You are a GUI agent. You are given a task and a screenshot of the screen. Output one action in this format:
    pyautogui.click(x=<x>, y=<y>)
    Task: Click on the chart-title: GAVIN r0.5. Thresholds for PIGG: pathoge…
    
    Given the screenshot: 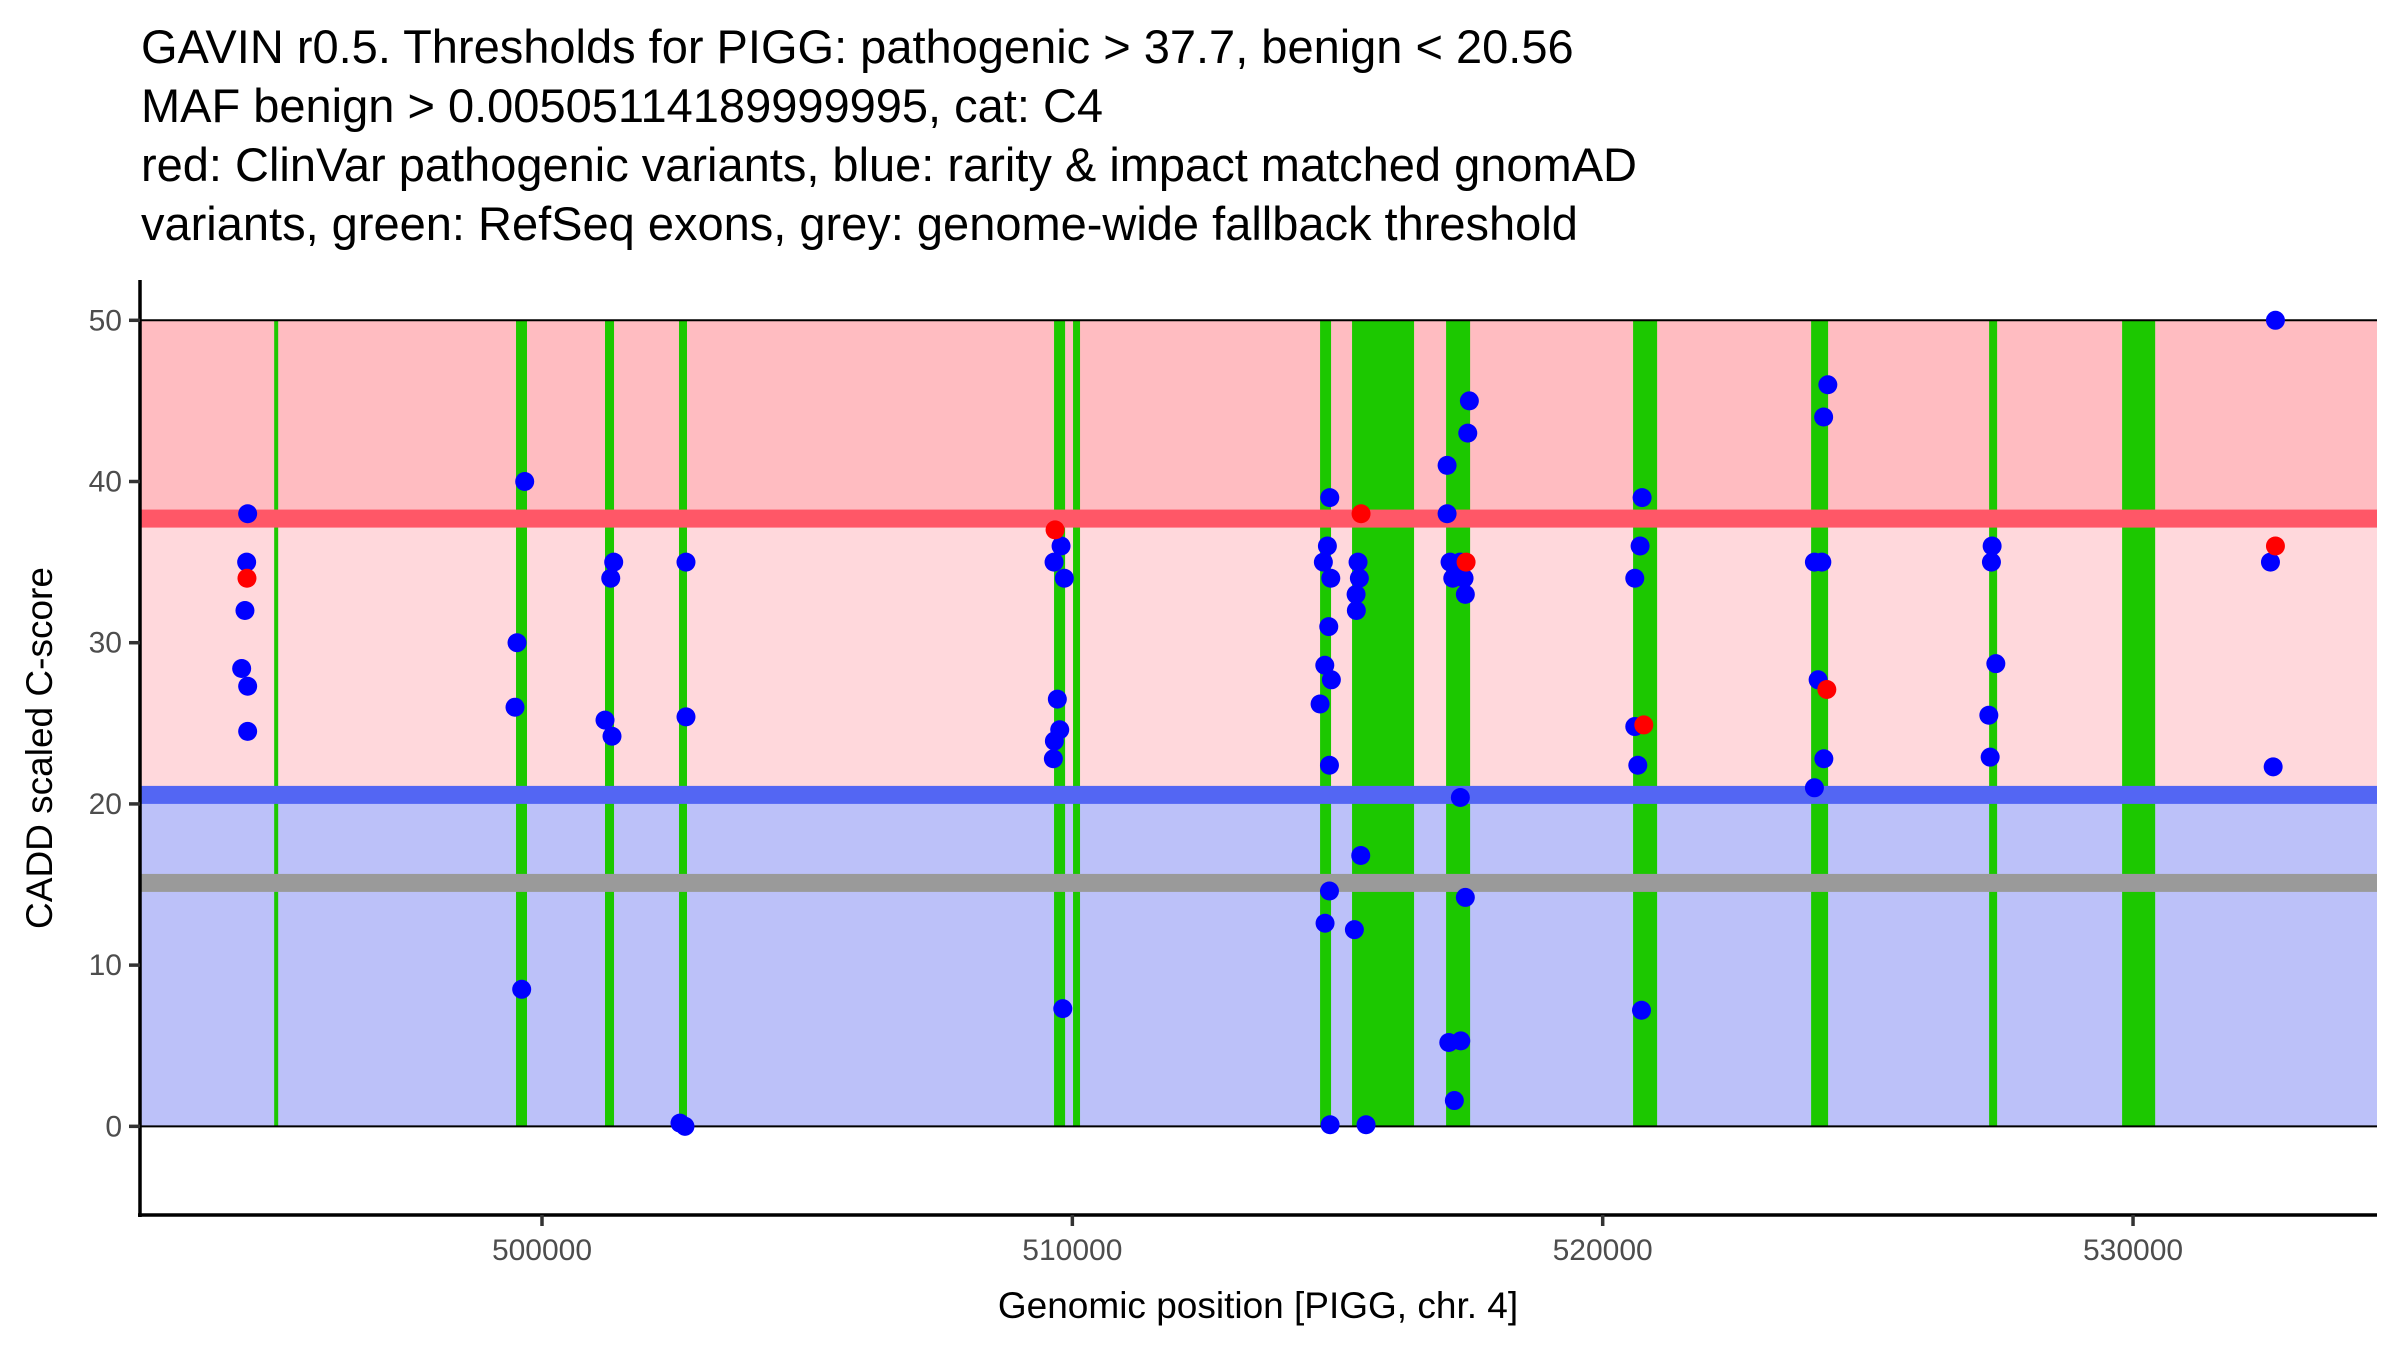 What is the action you would take?
    pyautogui.click(x=889, y=135)
    